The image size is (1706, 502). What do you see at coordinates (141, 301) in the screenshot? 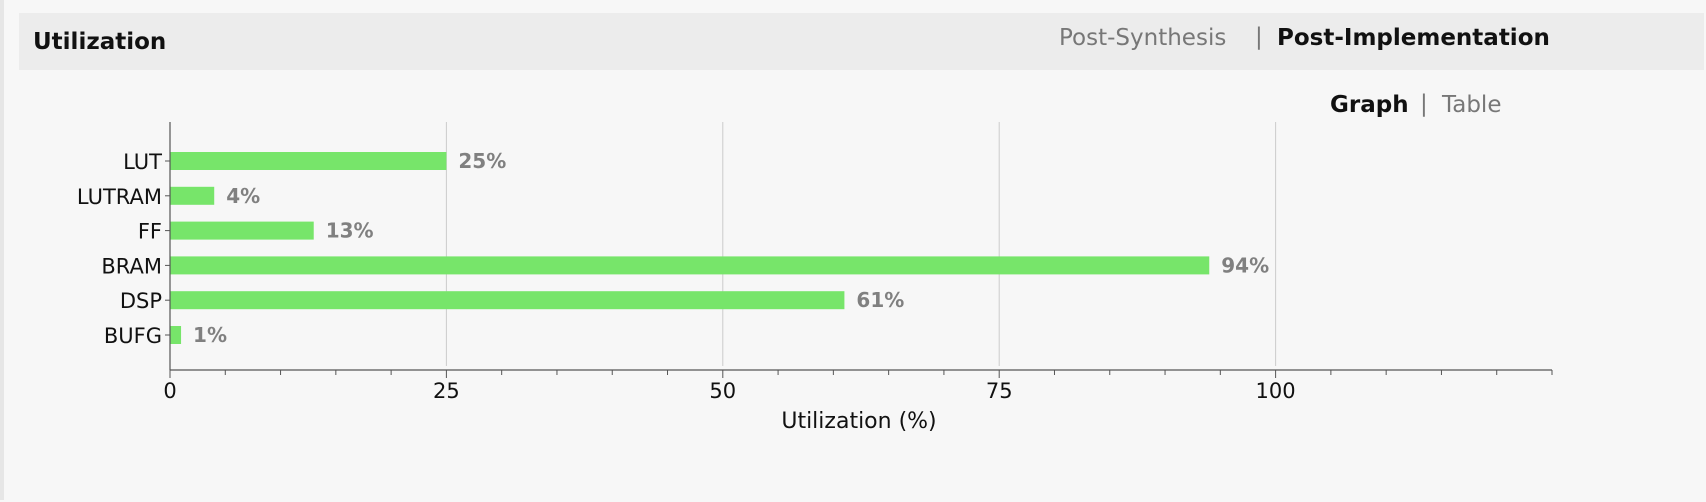
I see `category-label-dsp: DSP` at bounding box center [141, 301].